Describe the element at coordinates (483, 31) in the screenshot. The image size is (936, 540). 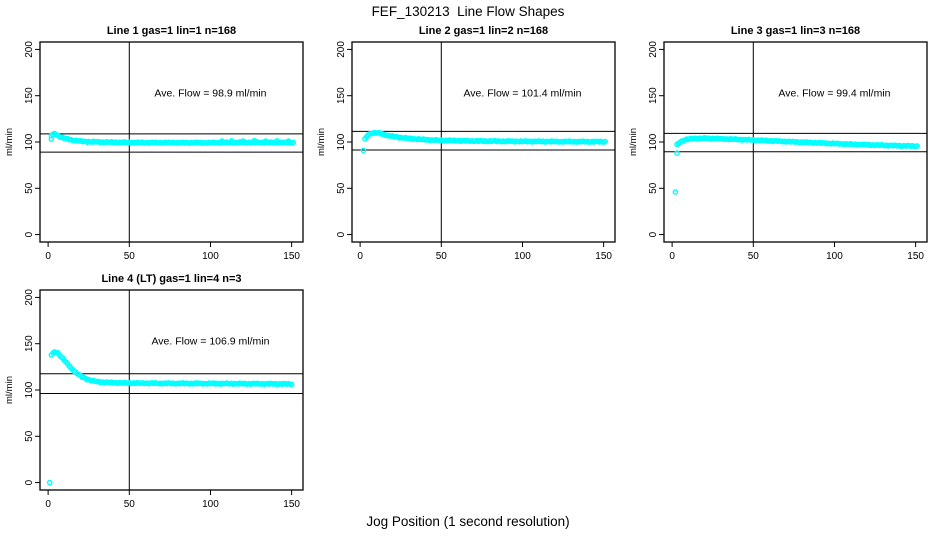
I see `panel-title: Line 2 gas=1 lin=2 n=168` at that location.